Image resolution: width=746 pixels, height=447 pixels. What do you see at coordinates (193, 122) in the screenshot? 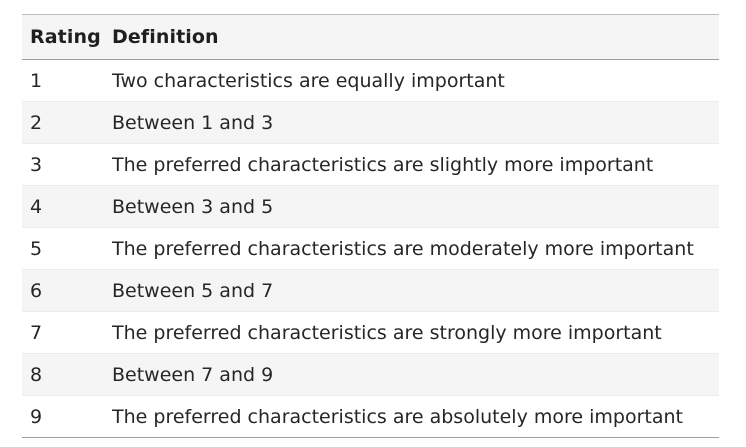
I see `definition-cell: Between 1 and 3` at bounding box center [193, 122].